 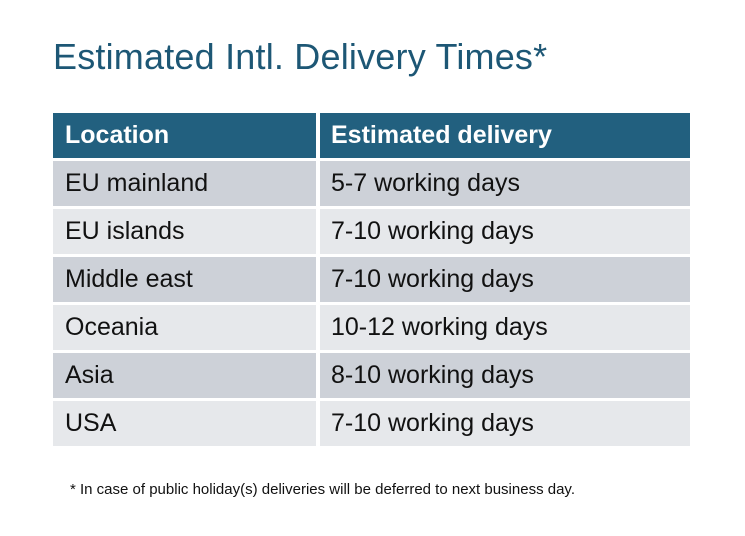 I want to click on delivery-cell: 8-10 working days, so click(x=505, y=375).